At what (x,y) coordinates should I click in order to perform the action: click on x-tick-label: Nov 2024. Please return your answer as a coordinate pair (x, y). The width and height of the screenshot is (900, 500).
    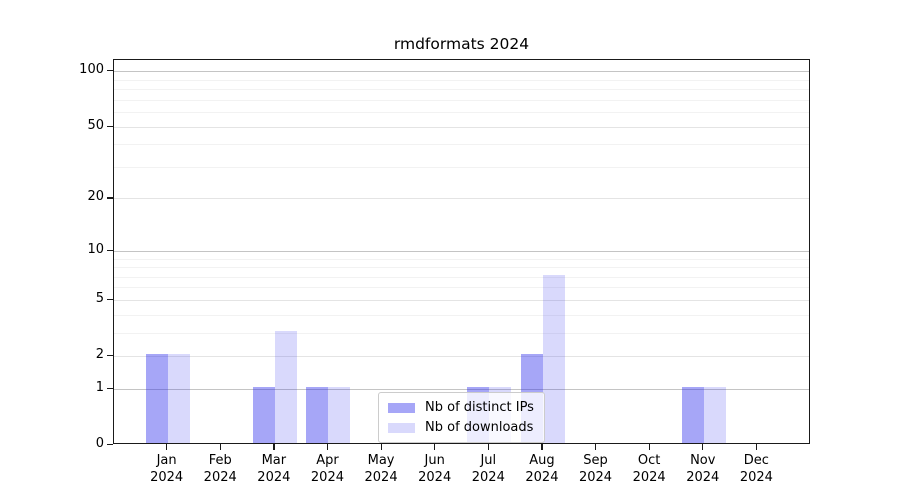
    Looking at the image, I should click on (703, 469).